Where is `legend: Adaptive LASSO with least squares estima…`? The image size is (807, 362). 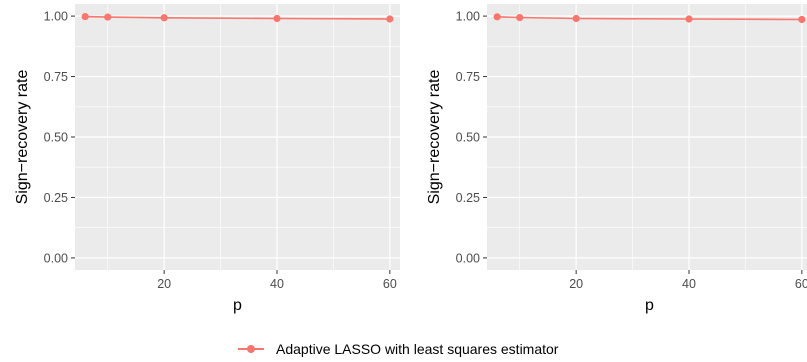 legend: Adaptive LASSO with least squares estima… is located at coordinates (397, 349).